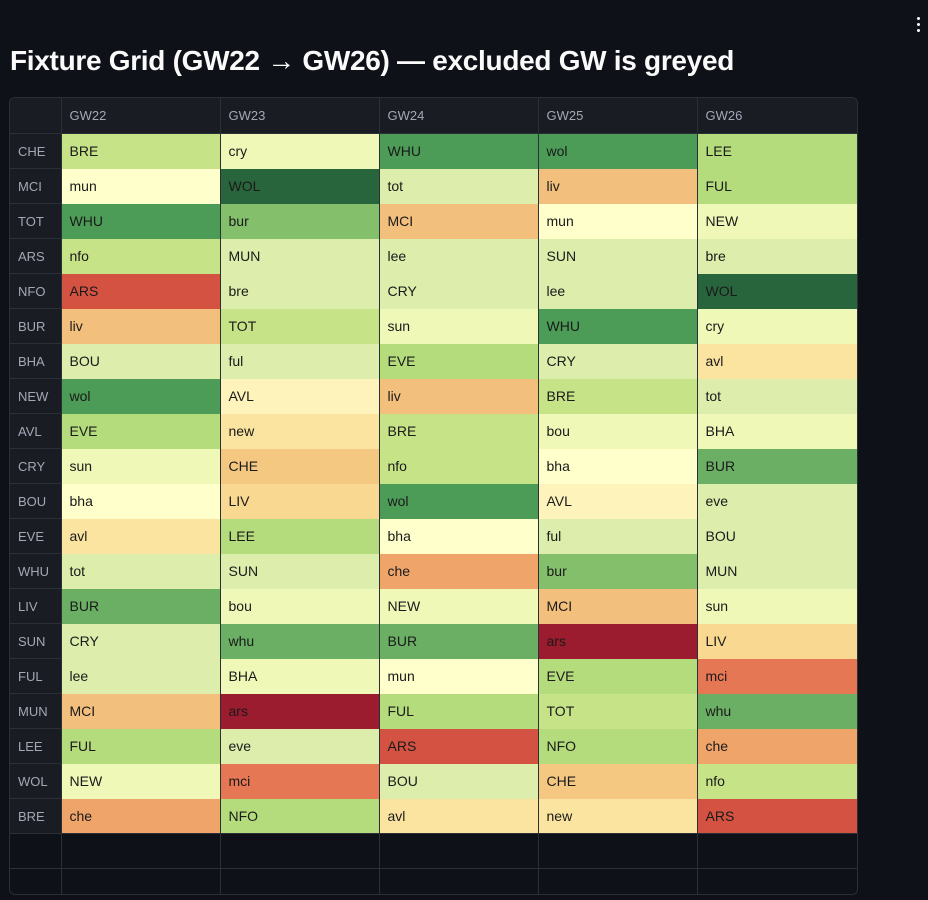  What do you see at coordinates (618, 116) in the screenshot?
I see `column-header-gw25: GW25` at bounding box center [618, 116].